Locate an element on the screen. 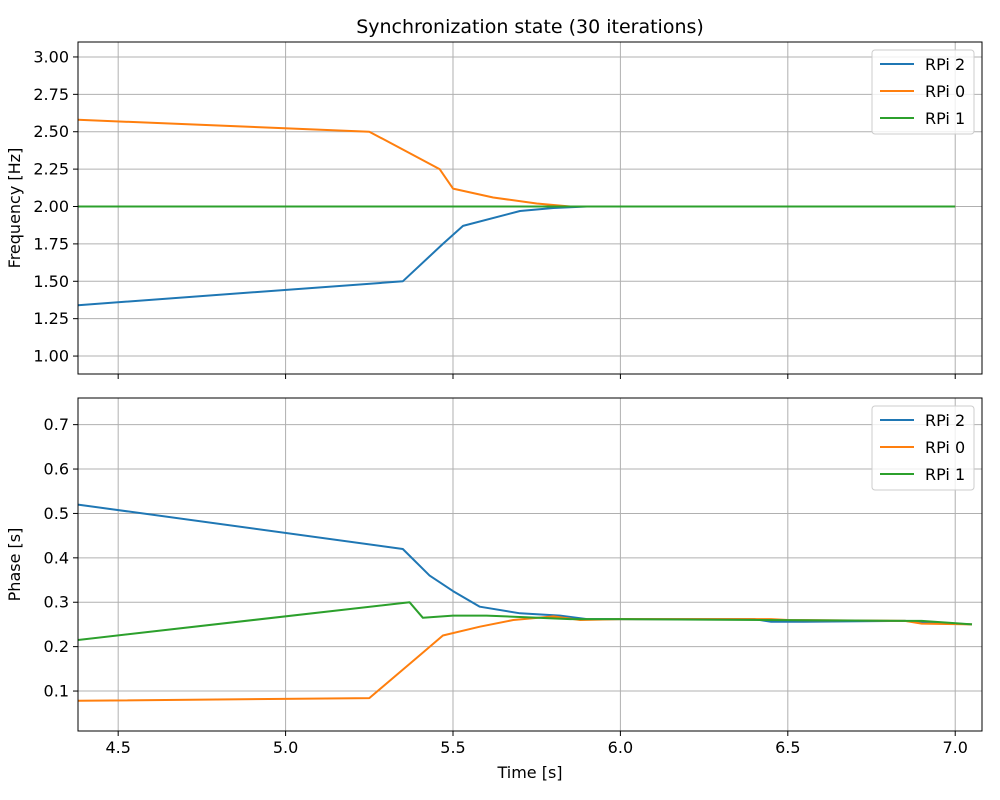 The height and width of the screenshot is (800, 1000). frequency-y-tick-label-5: 2.25 is located at coordinates (51, 169).